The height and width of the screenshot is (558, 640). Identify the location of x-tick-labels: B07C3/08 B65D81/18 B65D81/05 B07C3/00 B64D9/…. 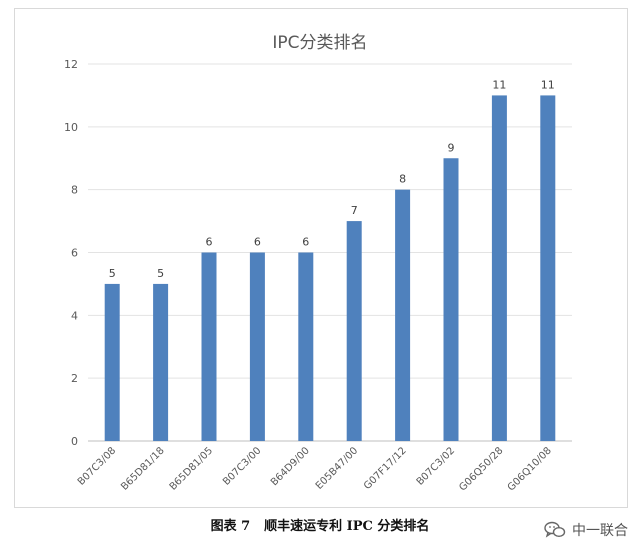
(315, 469).